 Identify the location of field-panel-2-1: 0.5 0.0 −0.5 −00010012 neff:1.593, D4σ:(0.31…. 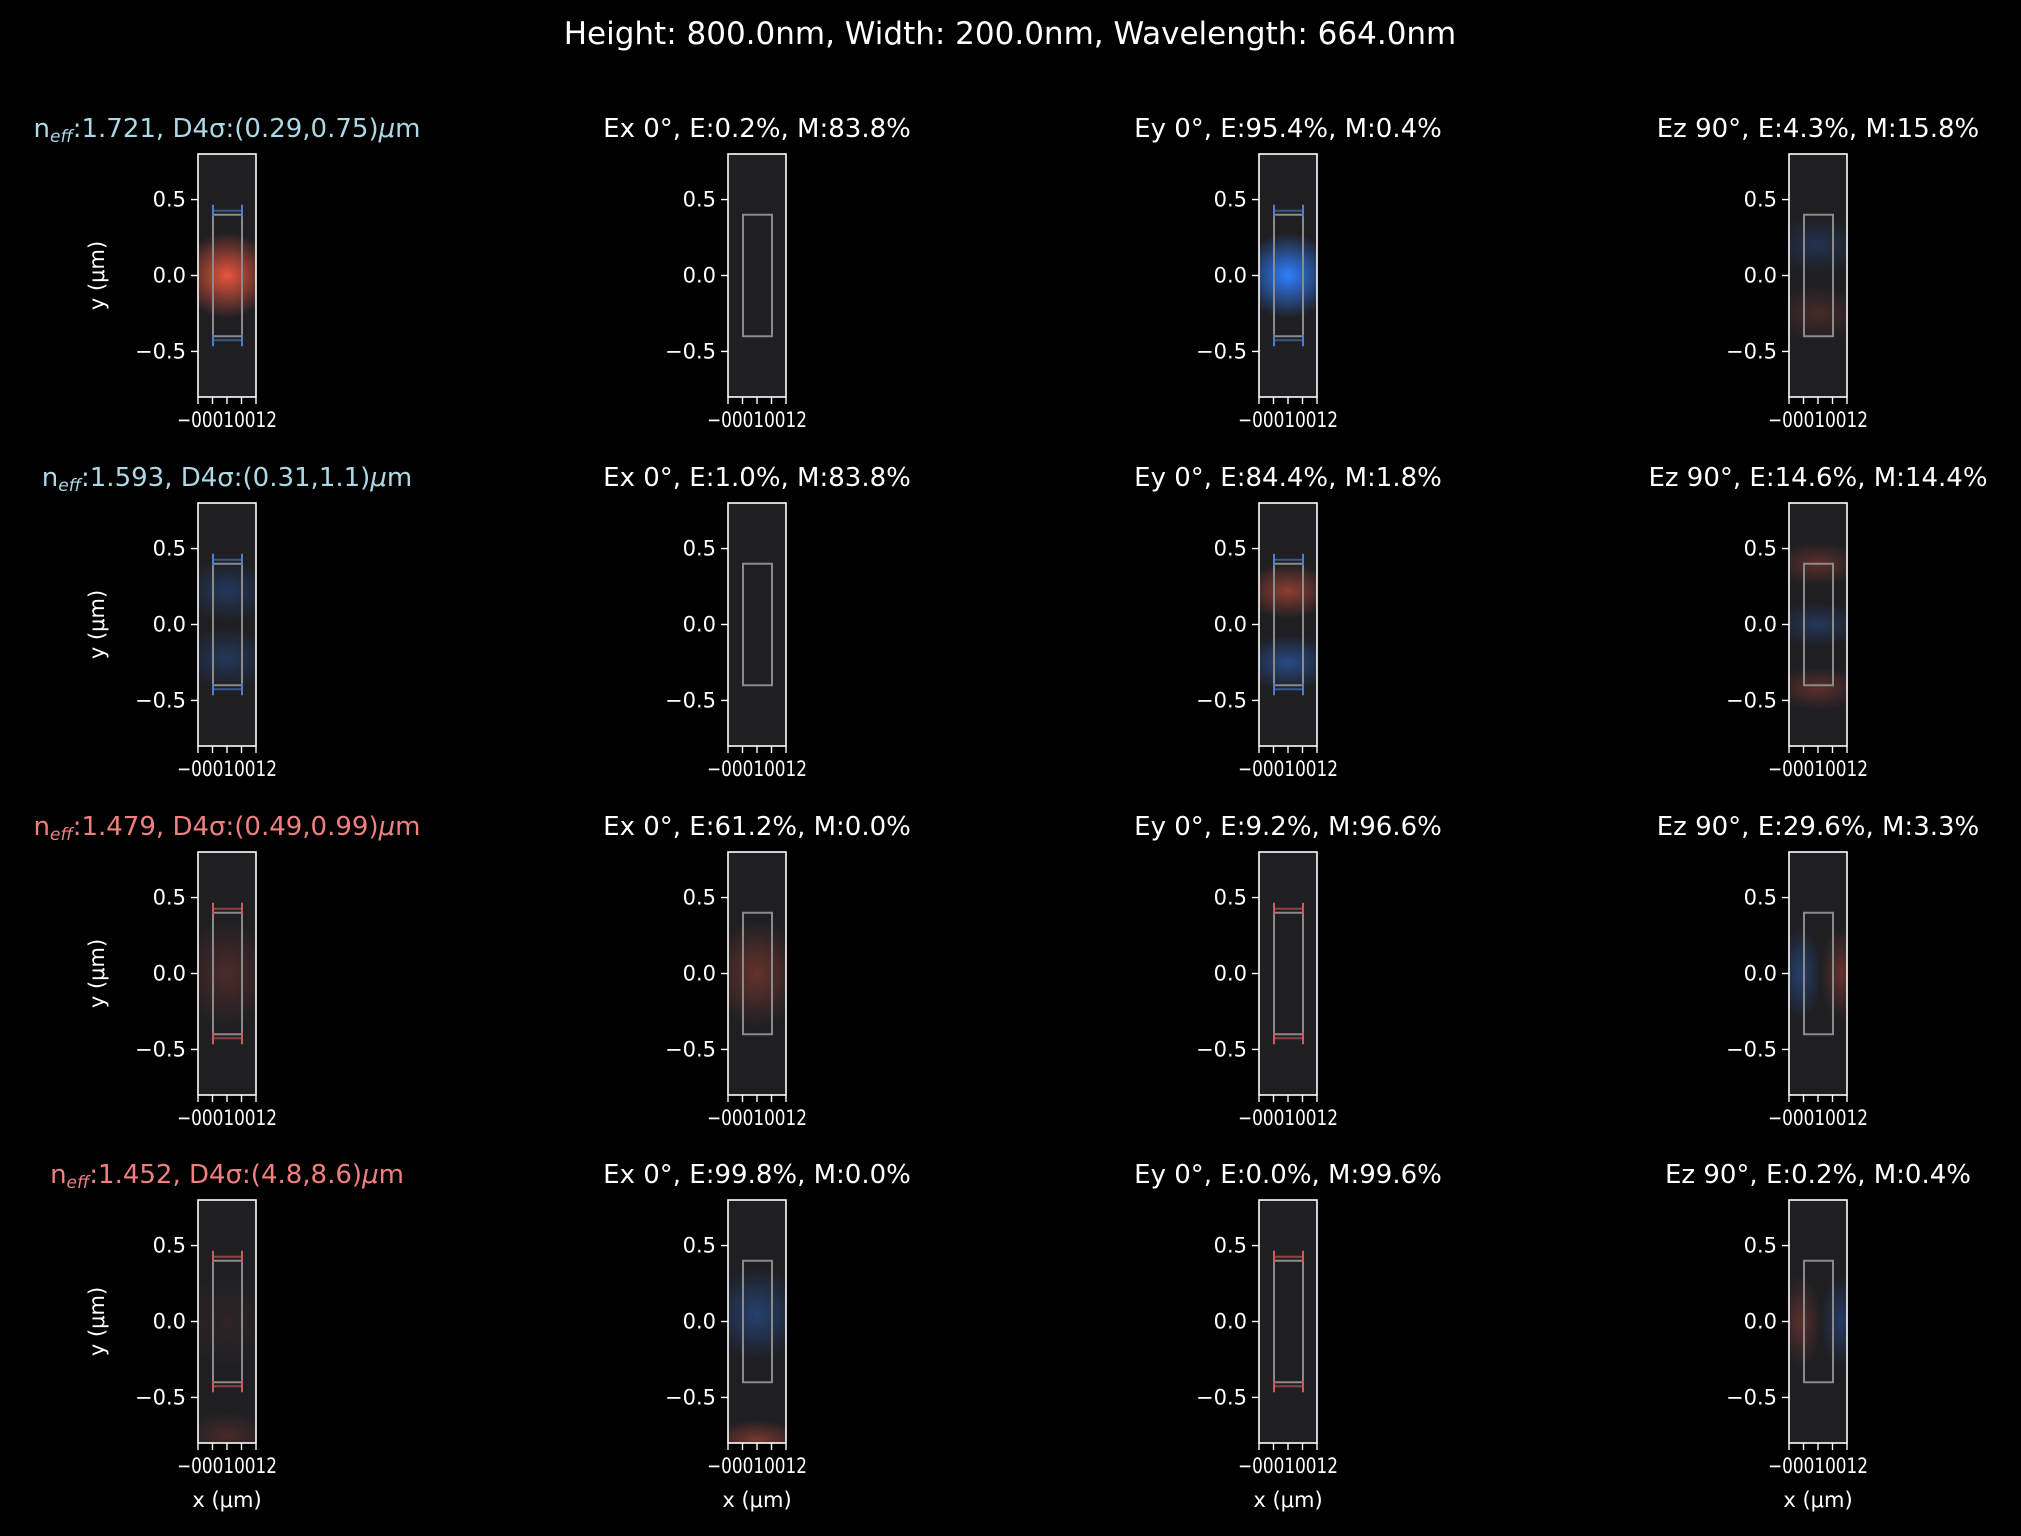
(227, 622).